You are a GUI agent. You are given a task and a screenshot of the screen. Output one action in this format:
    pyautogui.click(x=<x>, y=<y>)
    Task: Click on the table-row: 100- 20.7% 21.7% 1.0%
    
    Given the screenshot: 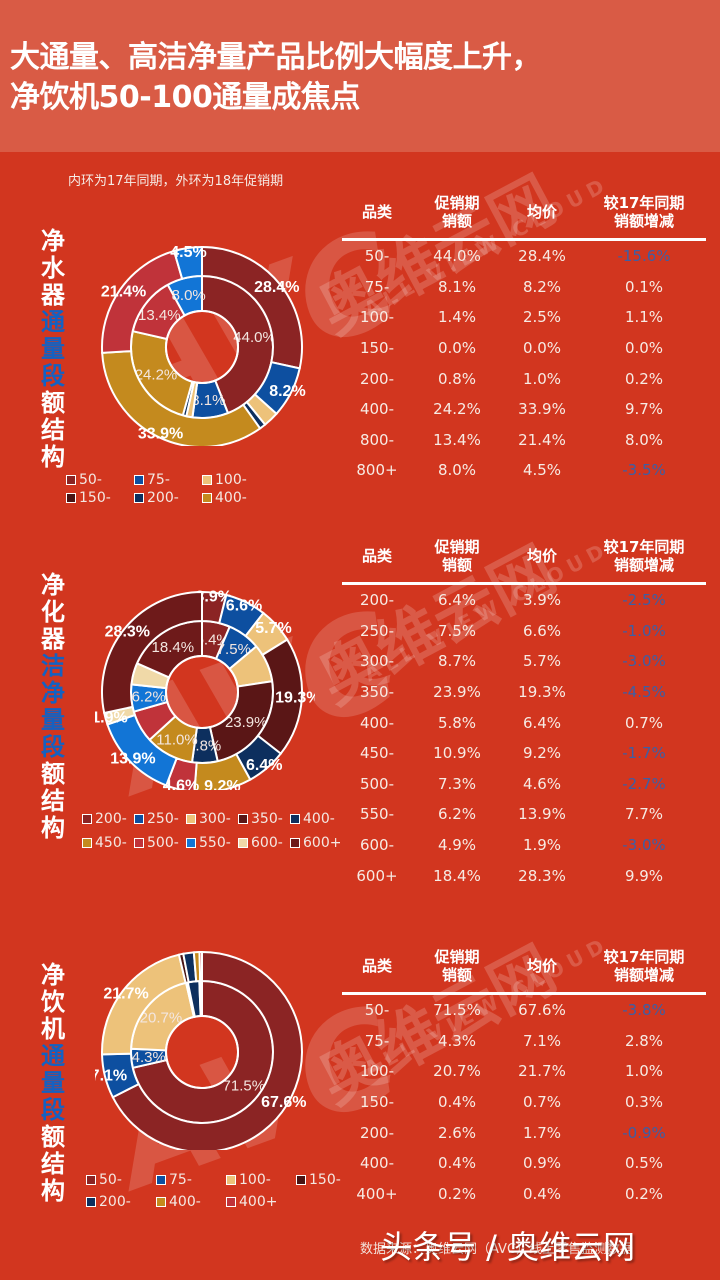 What is the action you would take?
    pyautogui.click(x=524, y=1071)
    